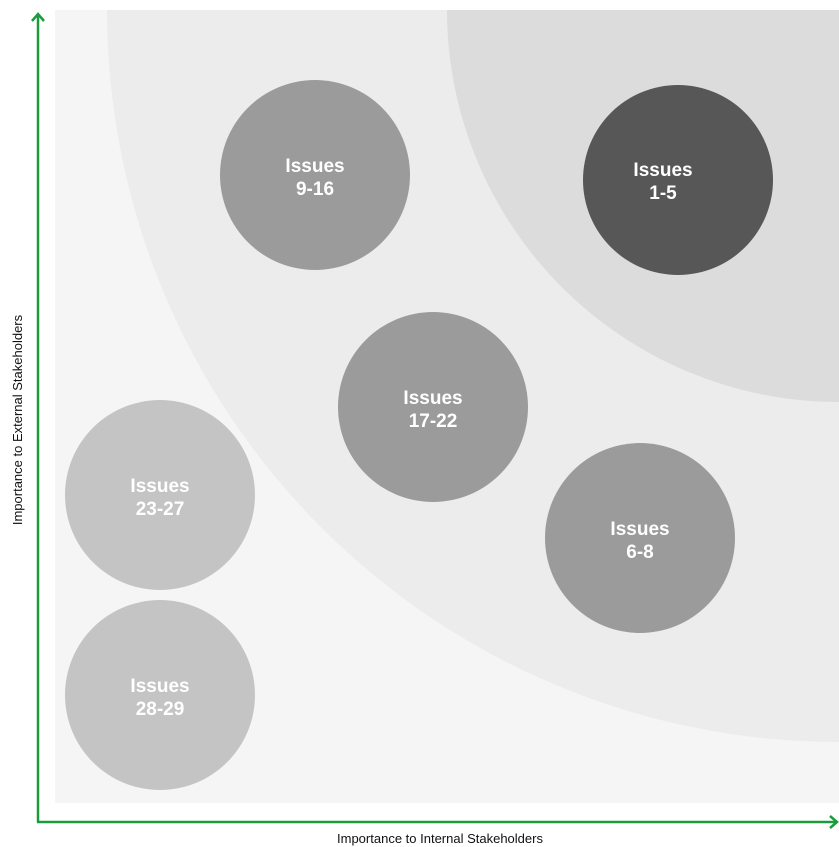 The image size is (839, 847). Describe the element at coordinates (834, 822) in the screenshot. I see `x-arrow` at that location.